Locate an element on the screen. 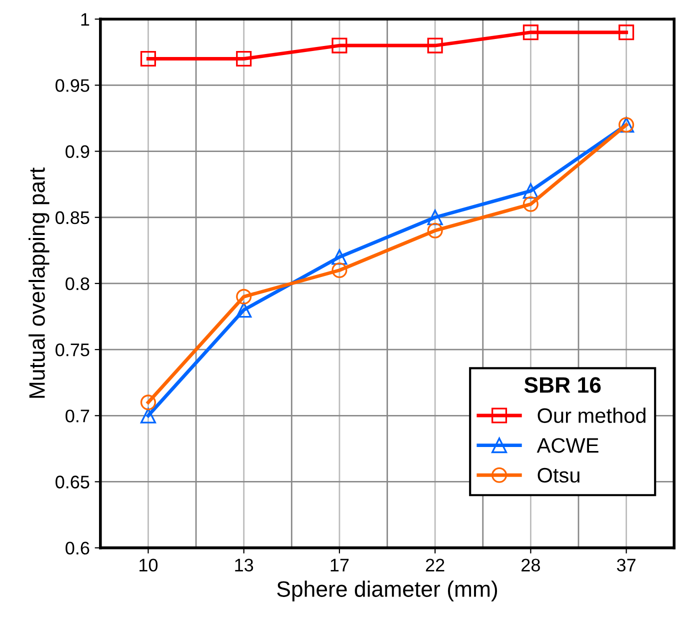 Image resolution: width=683 pixels, height=637 pixels. y-axis-title: Mutual overlapping part is located at coordinates (39, 283).